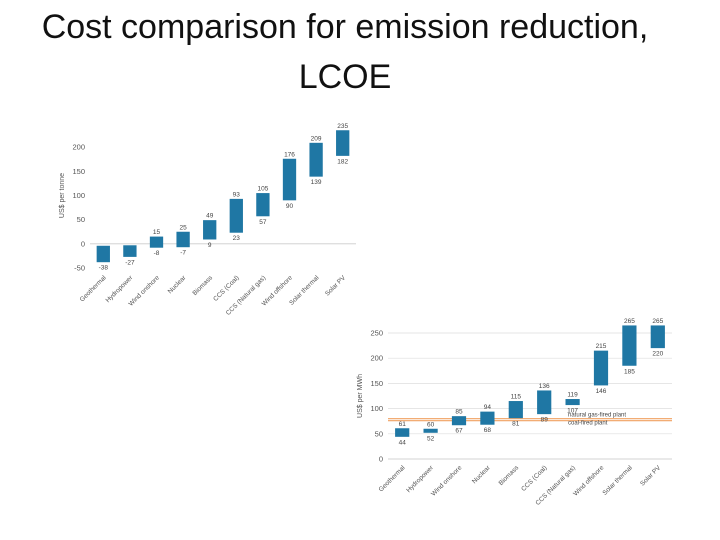  I want to click on slide-title-line-1: Cost comparison for emission reduction,, so click(345, 27).